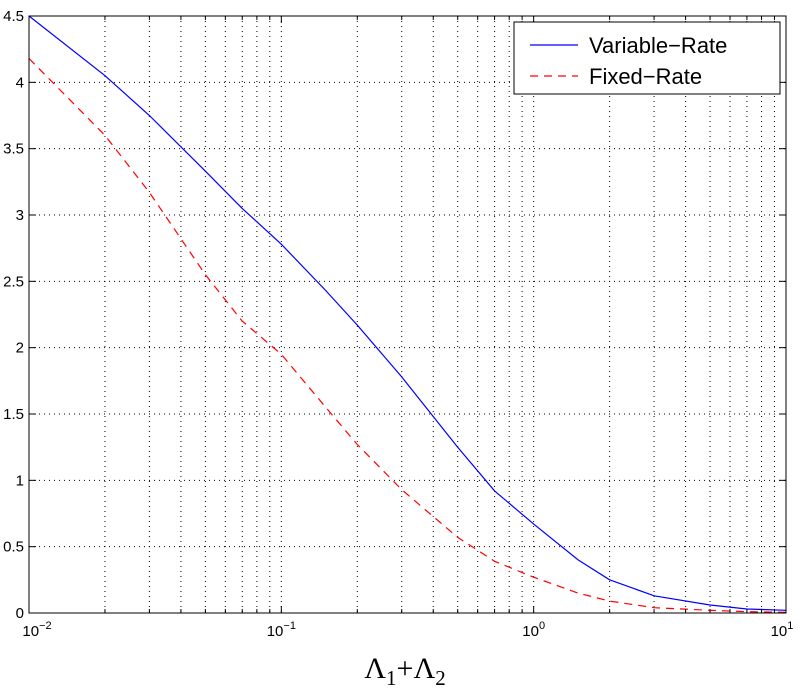  I want to click on y-tick-label: 1, so click(20, 480).